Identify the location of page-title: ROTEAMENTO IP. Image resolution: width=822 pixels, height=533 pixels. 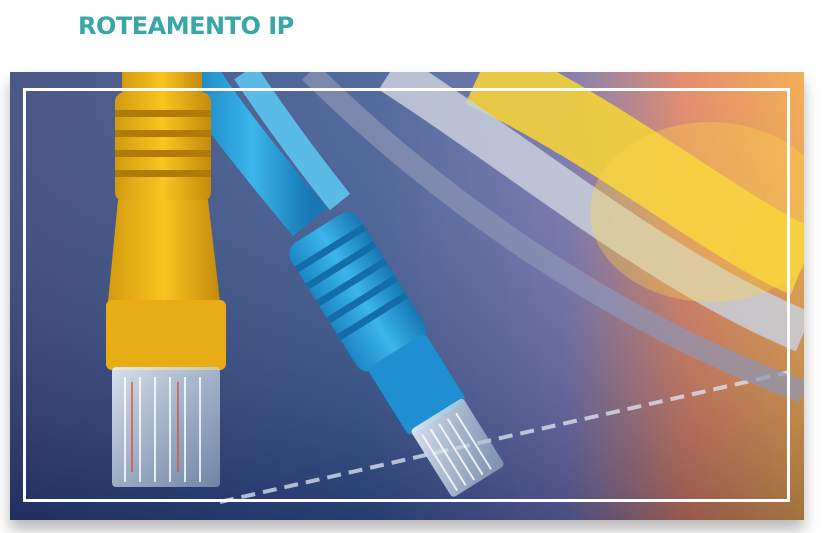
(186, 26).